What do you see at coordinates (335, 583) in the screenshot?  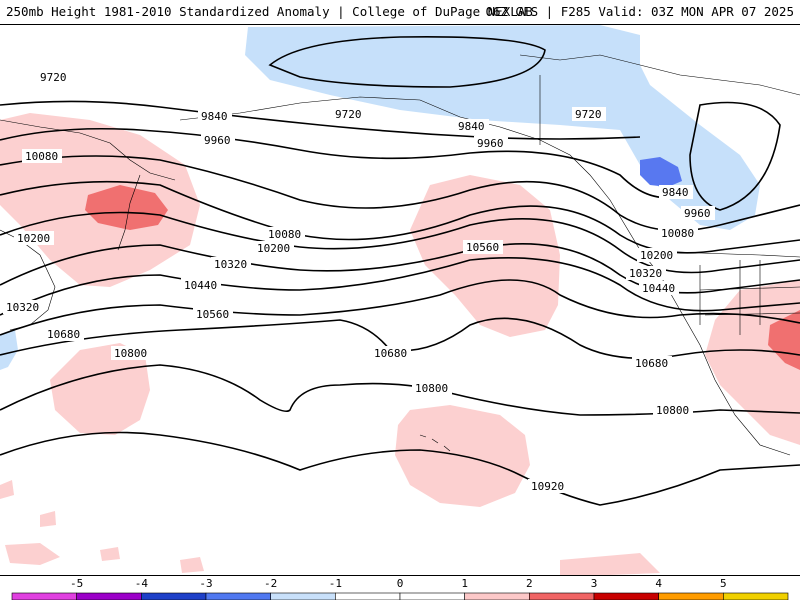 I see `legend-tick-label: -1` at bounding box center [335, 583].